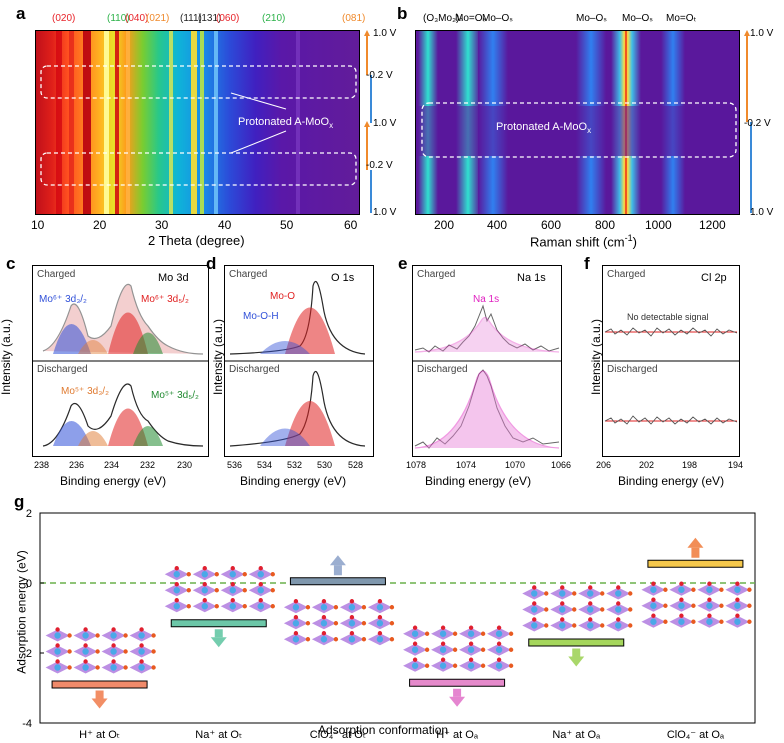  What do you see at coordinates (338, 735) in the screenshot?
I see `category-label: ClO₄⁻ at Oₜ` at bounding box center [338, 735].